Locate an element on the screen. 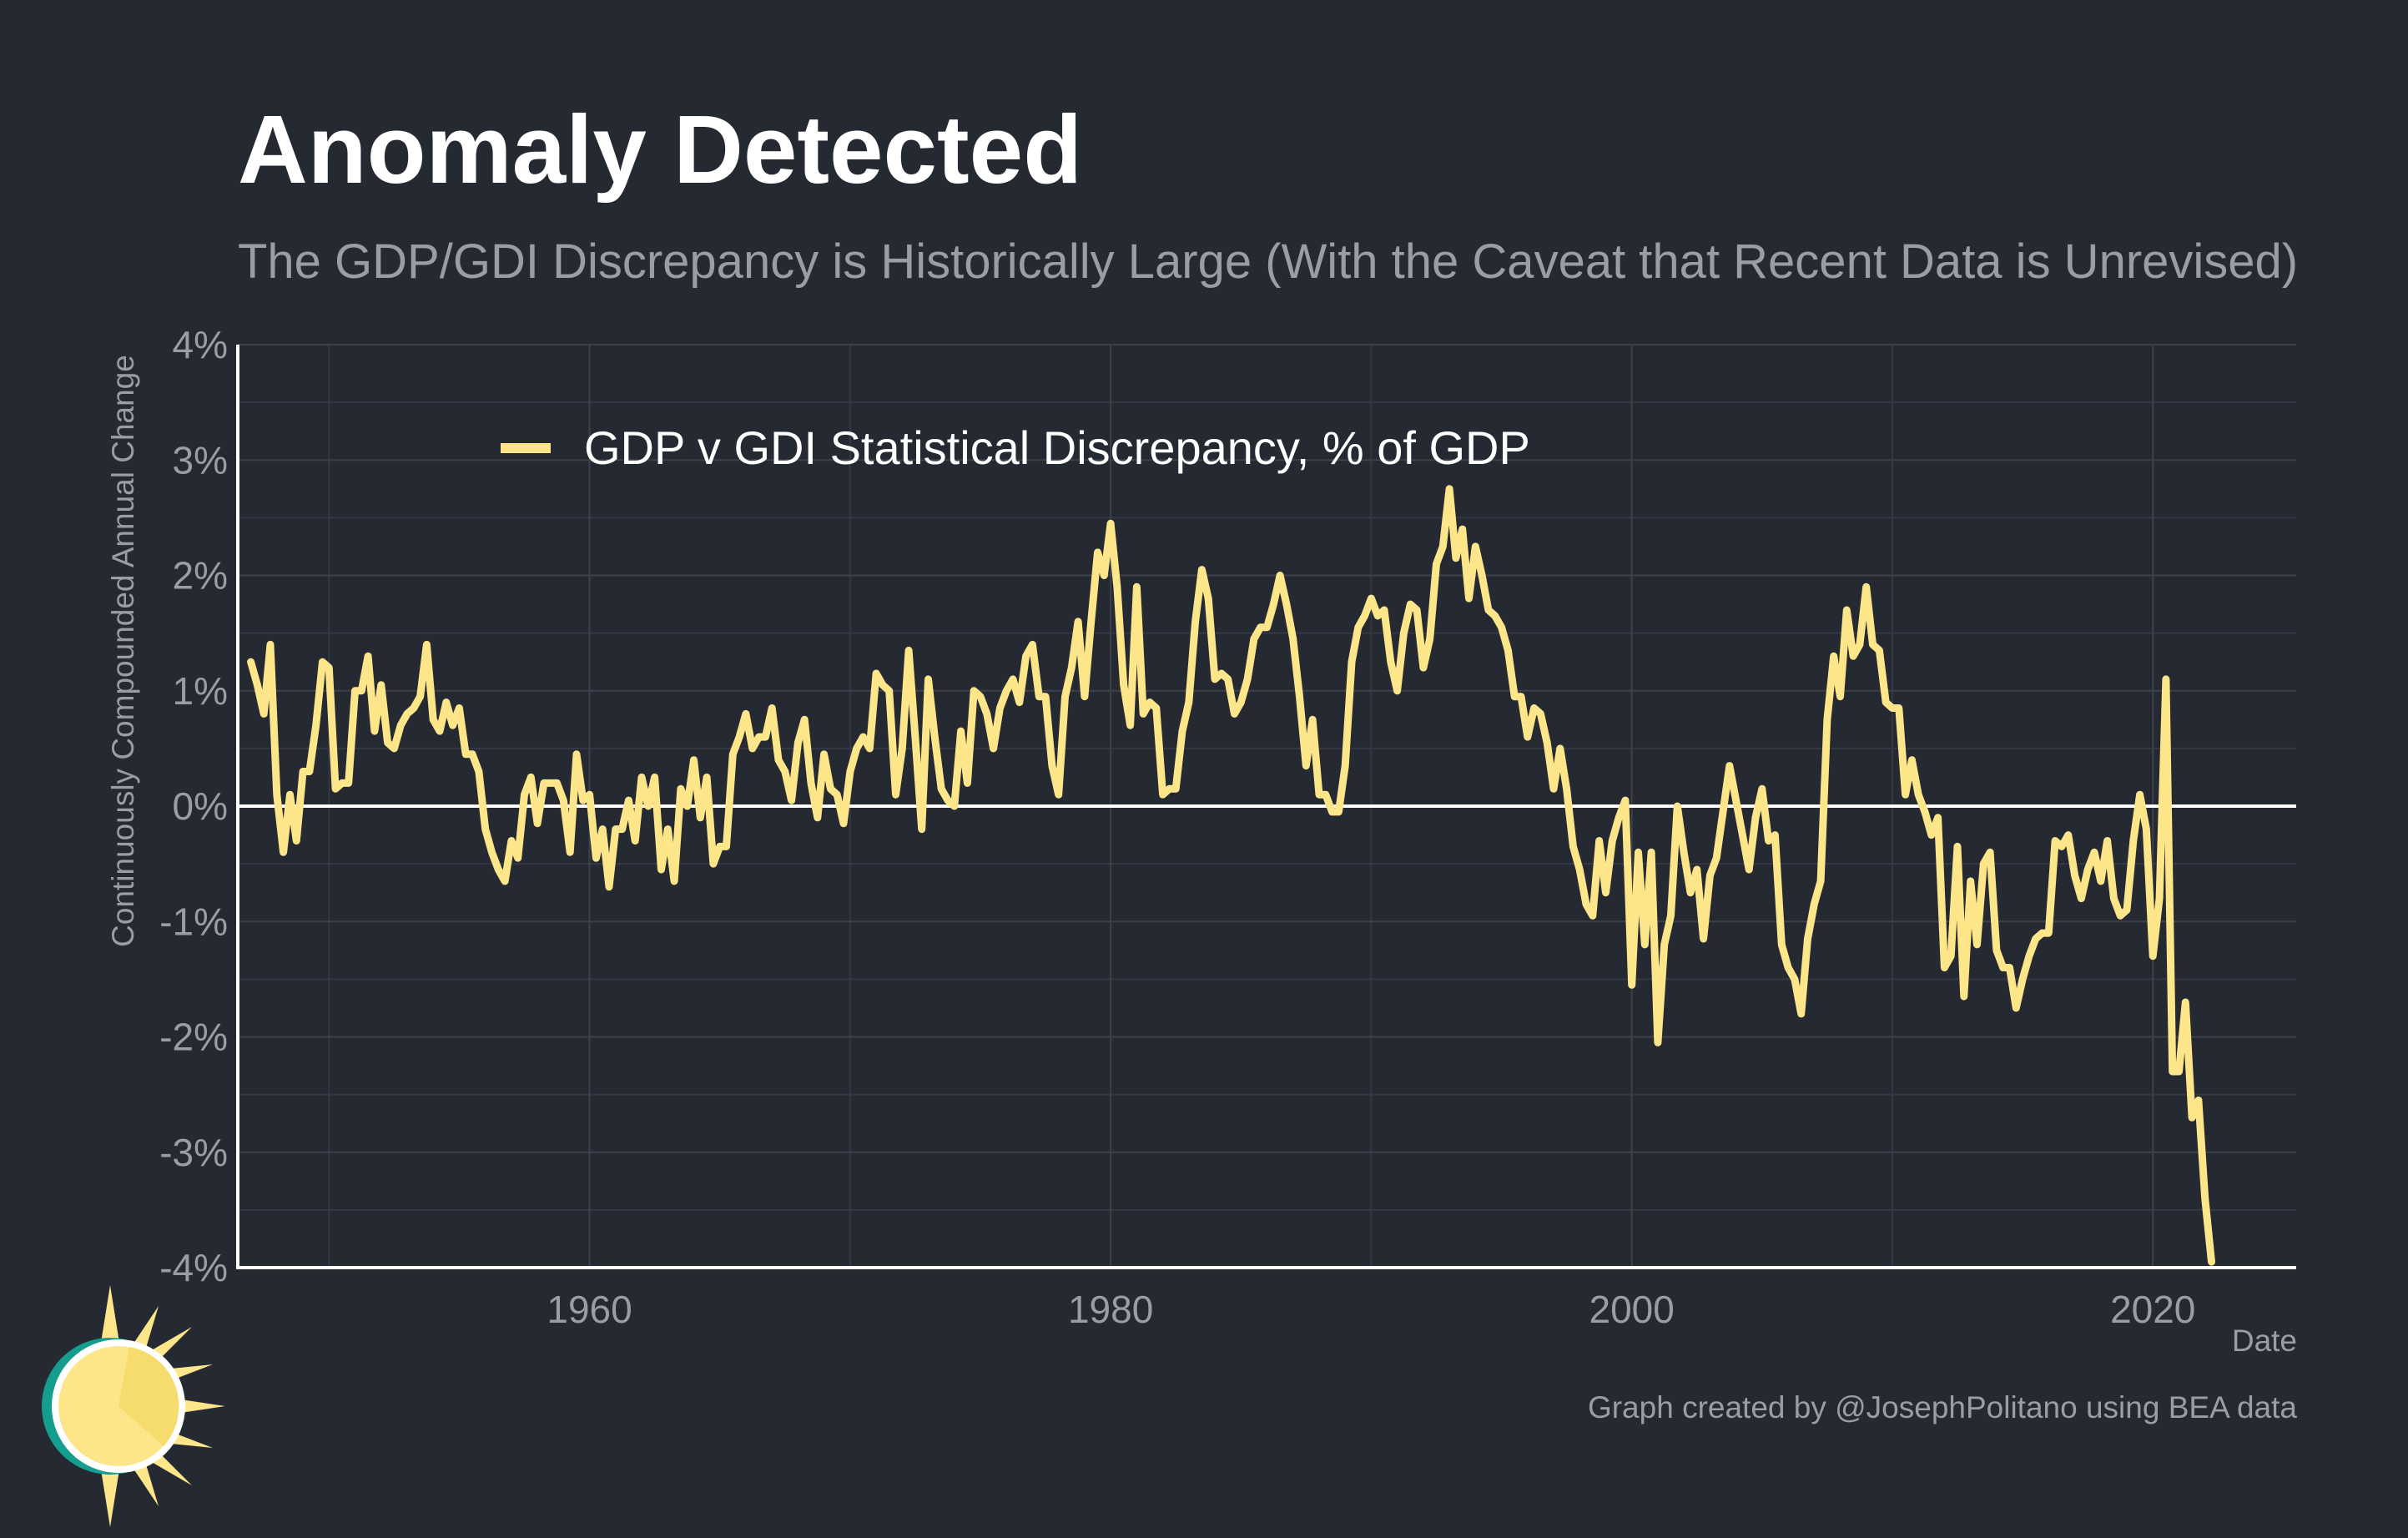 Image resolution: width=2408 pixels, height=1538 pixels. y-tick-label: -2% is located at coordinates (193, 1037).